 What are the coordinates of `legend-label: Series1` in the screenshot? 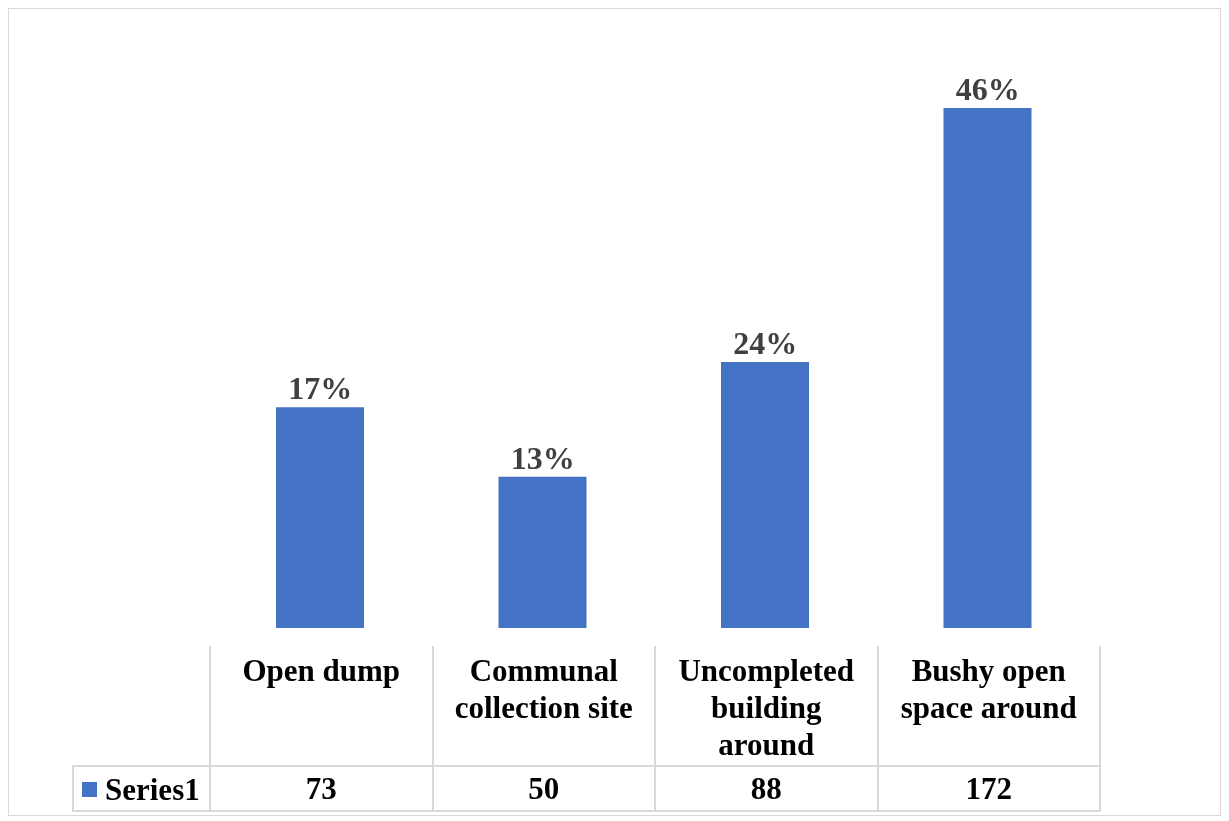 It's located at (152, 789).